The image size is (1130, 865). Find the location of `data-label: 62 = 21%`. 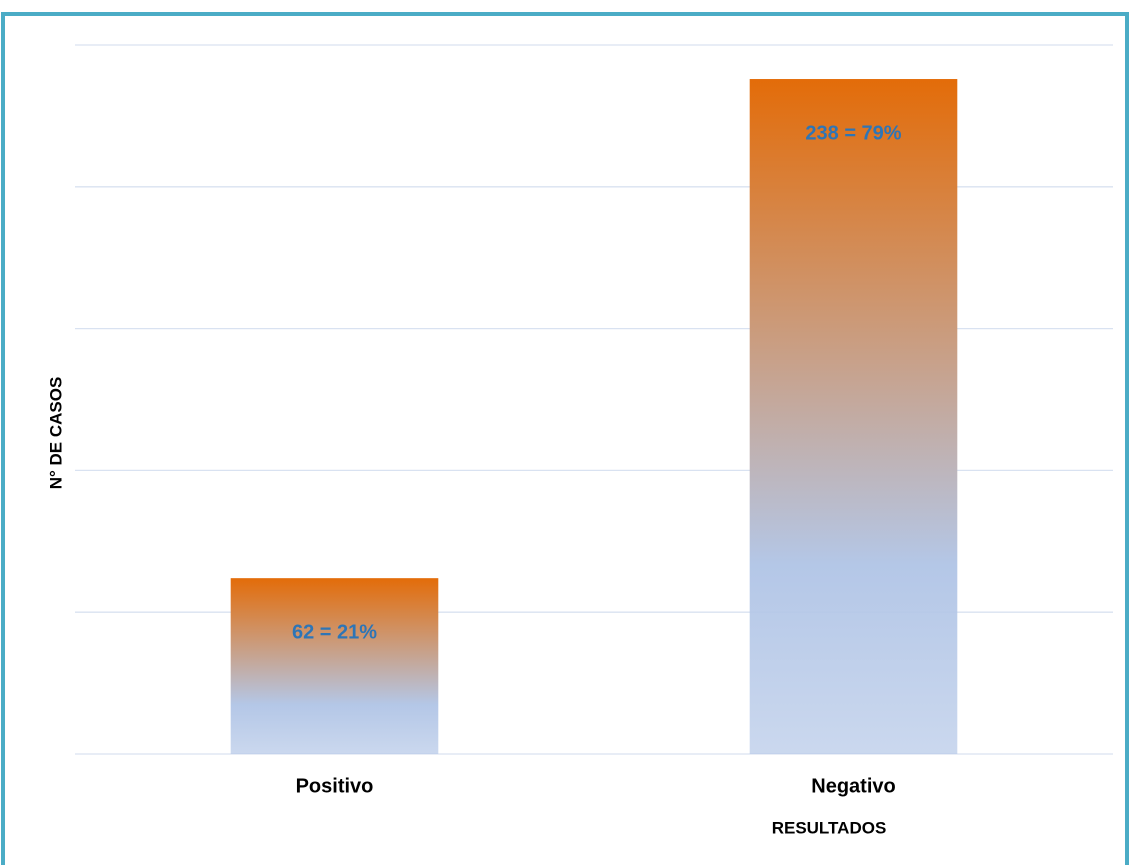

data-label: 62 = 21% is located at coordinates (334, 632).